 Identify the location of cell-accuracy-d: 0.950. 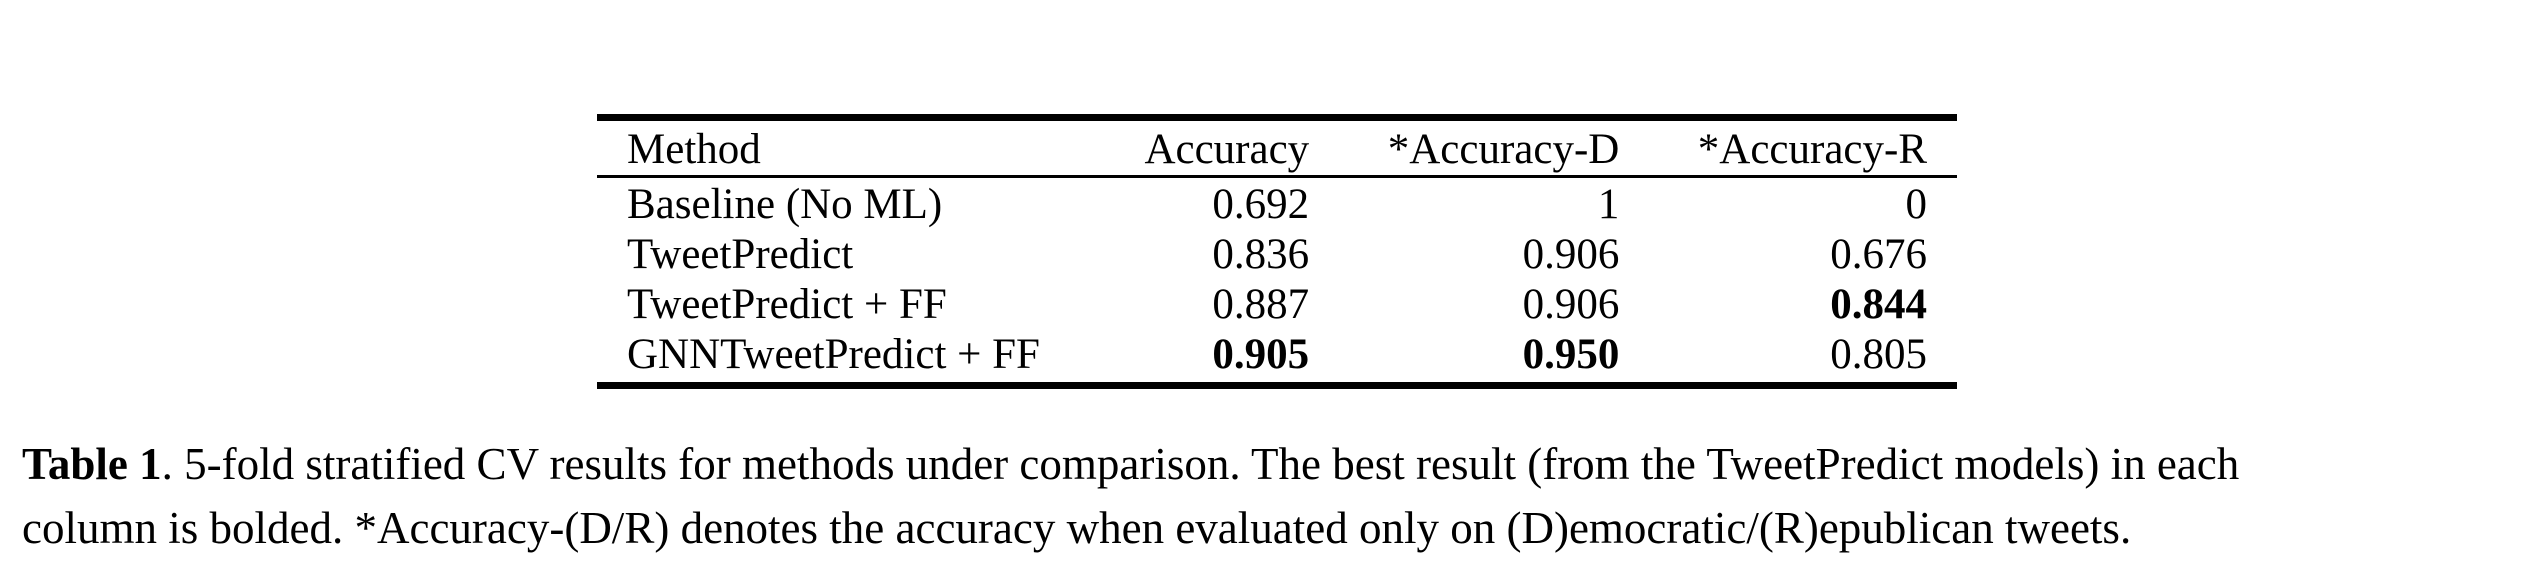
(1571, 354).